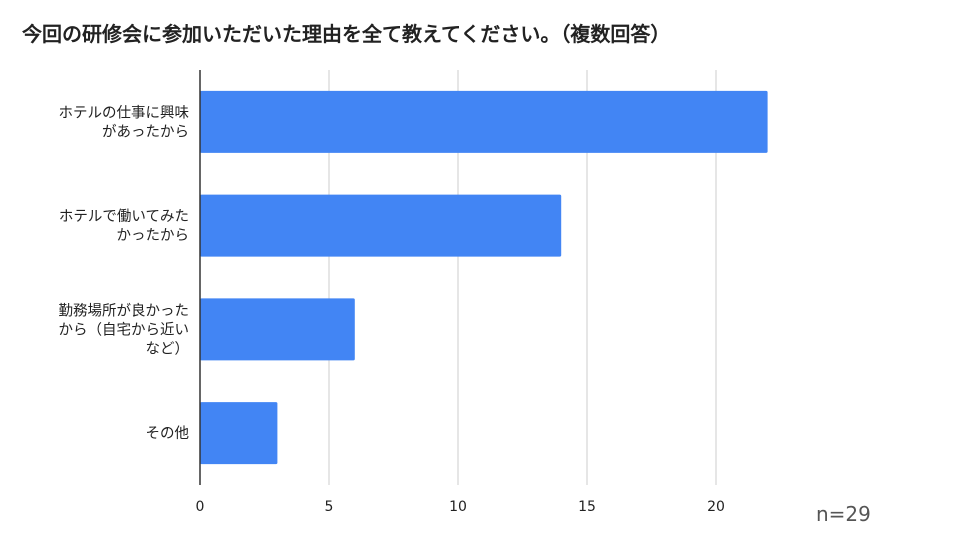 This screenshot has height=540, width=960. What do you see at coordinates (168, 433) in the screenshot?
I see `category-label: その他` at bounding box center [168, 433].